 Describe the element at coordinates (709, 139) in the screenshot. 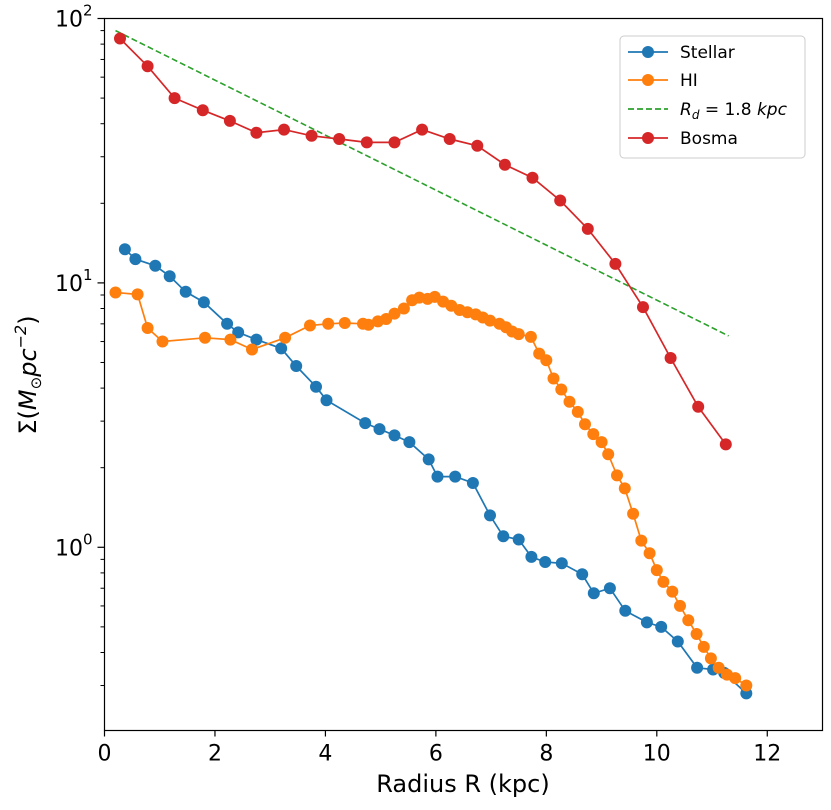

I see `legend-label-bosma: Bosma` at that location.